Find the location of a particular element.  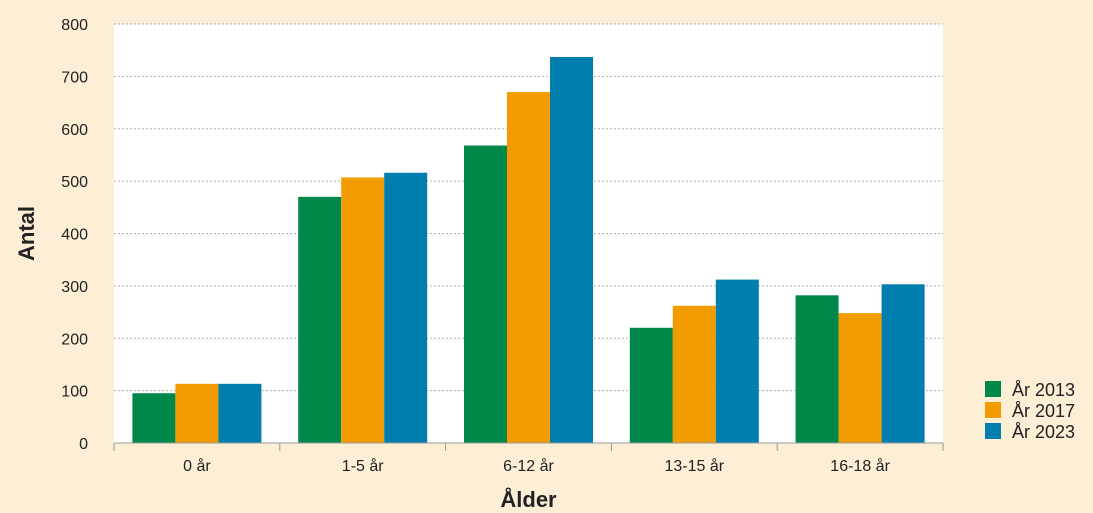

y-axis-tick-labels: 0 100 200 300 400 500 600 700 800 is located at coordinates (74, 235).